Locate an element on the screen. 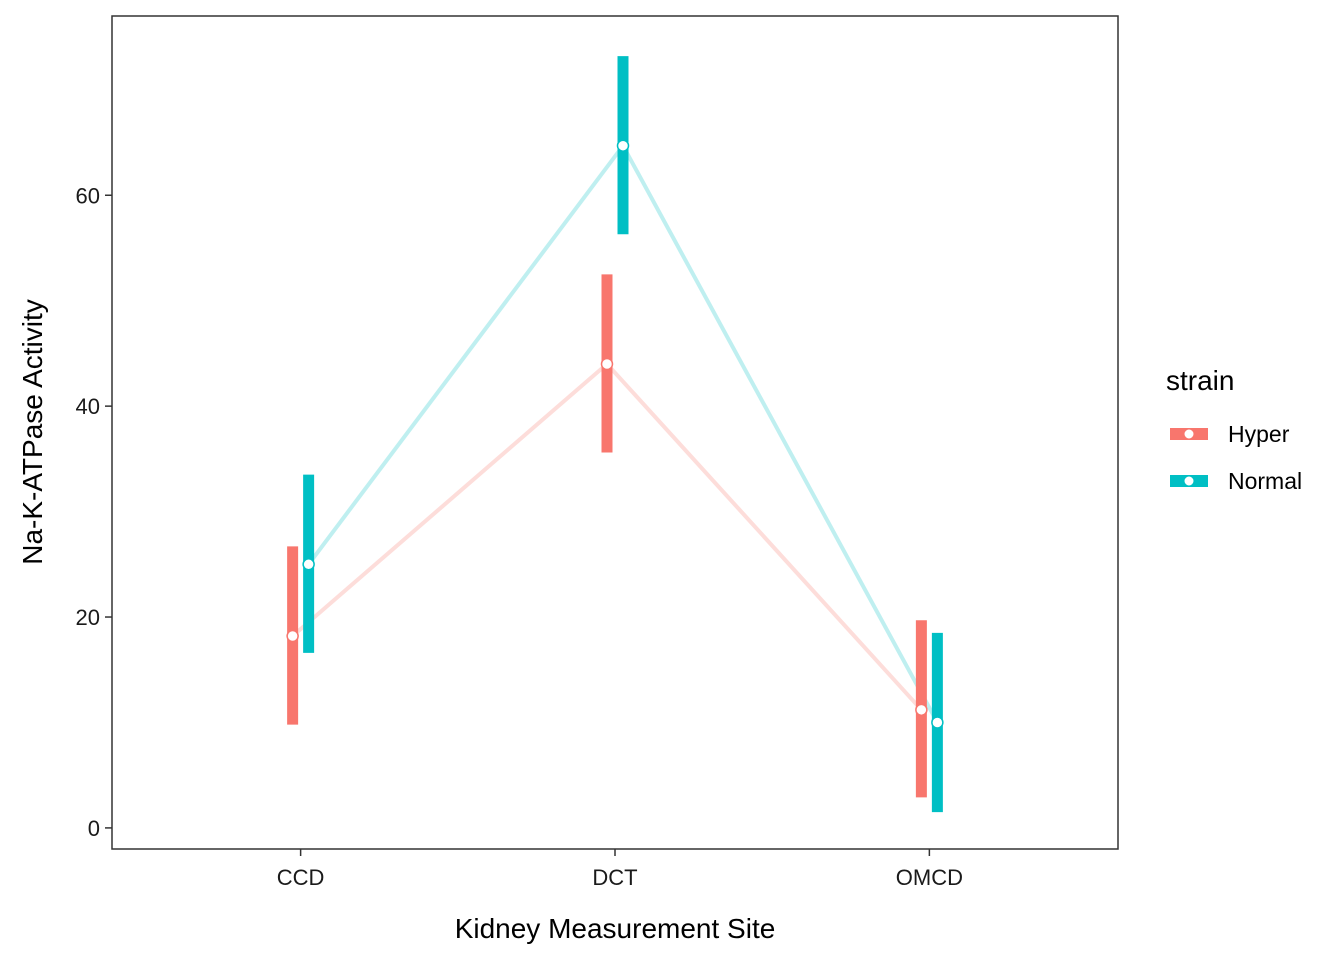 The image size is (1344, 960). legend-label-hyper: Hyper is located at coordinates (1259, 434).